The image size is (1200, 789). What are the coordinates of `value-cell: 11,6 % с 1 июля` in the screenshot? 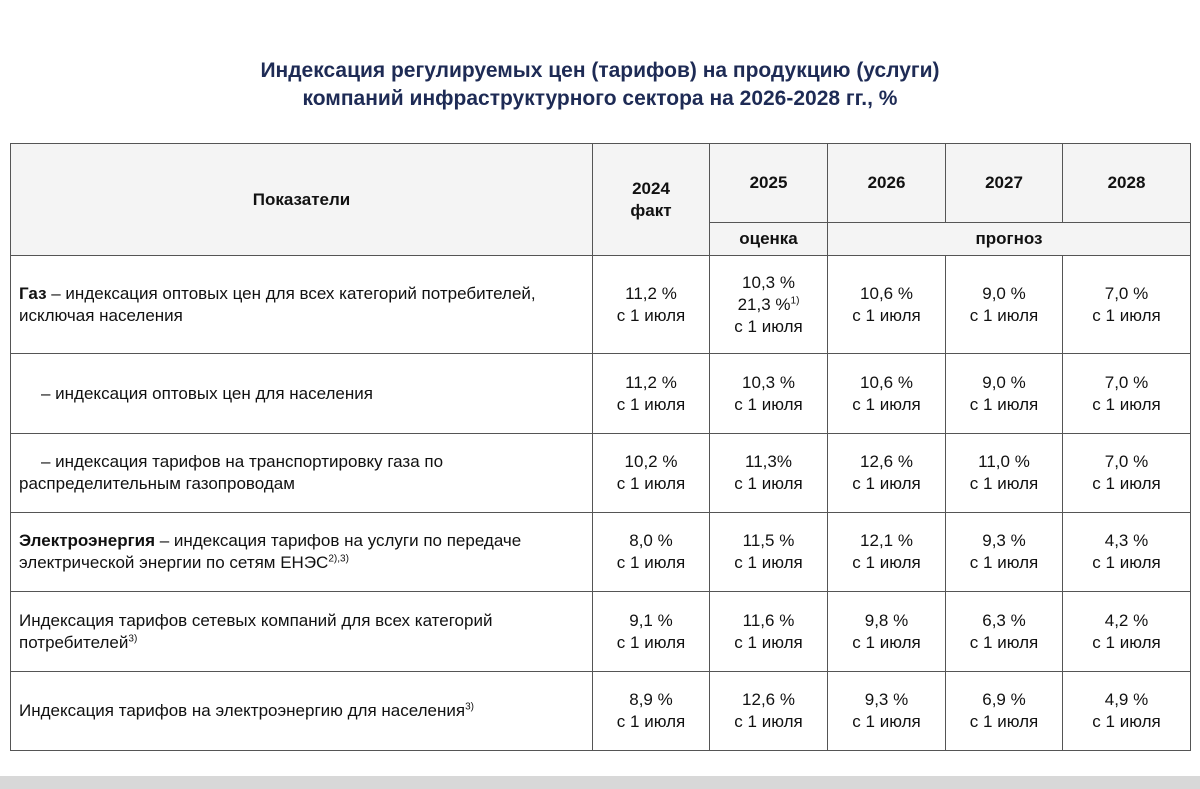 It's located at (768, 631).